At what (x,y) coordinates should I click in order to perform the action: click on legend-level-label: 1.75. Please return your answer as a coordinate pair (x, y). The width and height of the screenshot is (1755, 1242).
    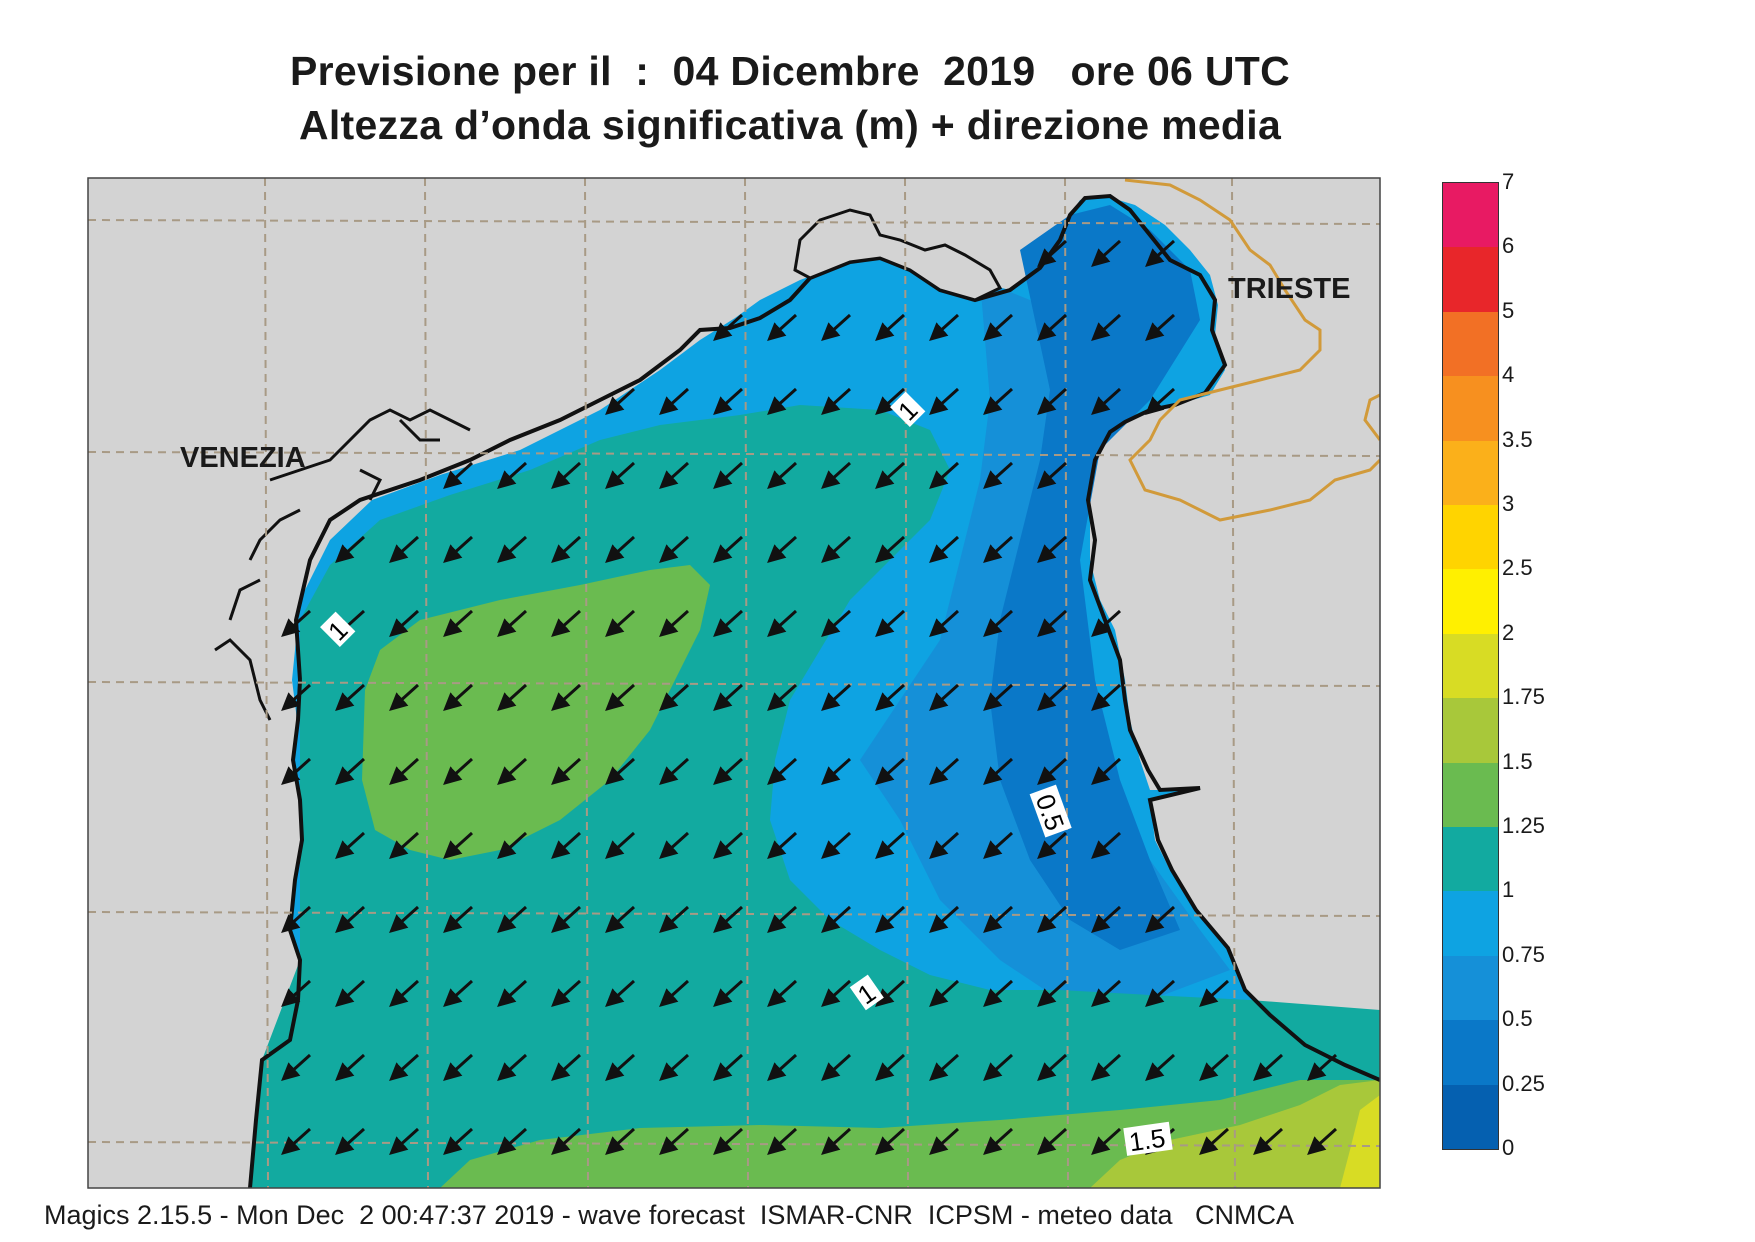
    Looking at the image, I should click on (1523, 697).